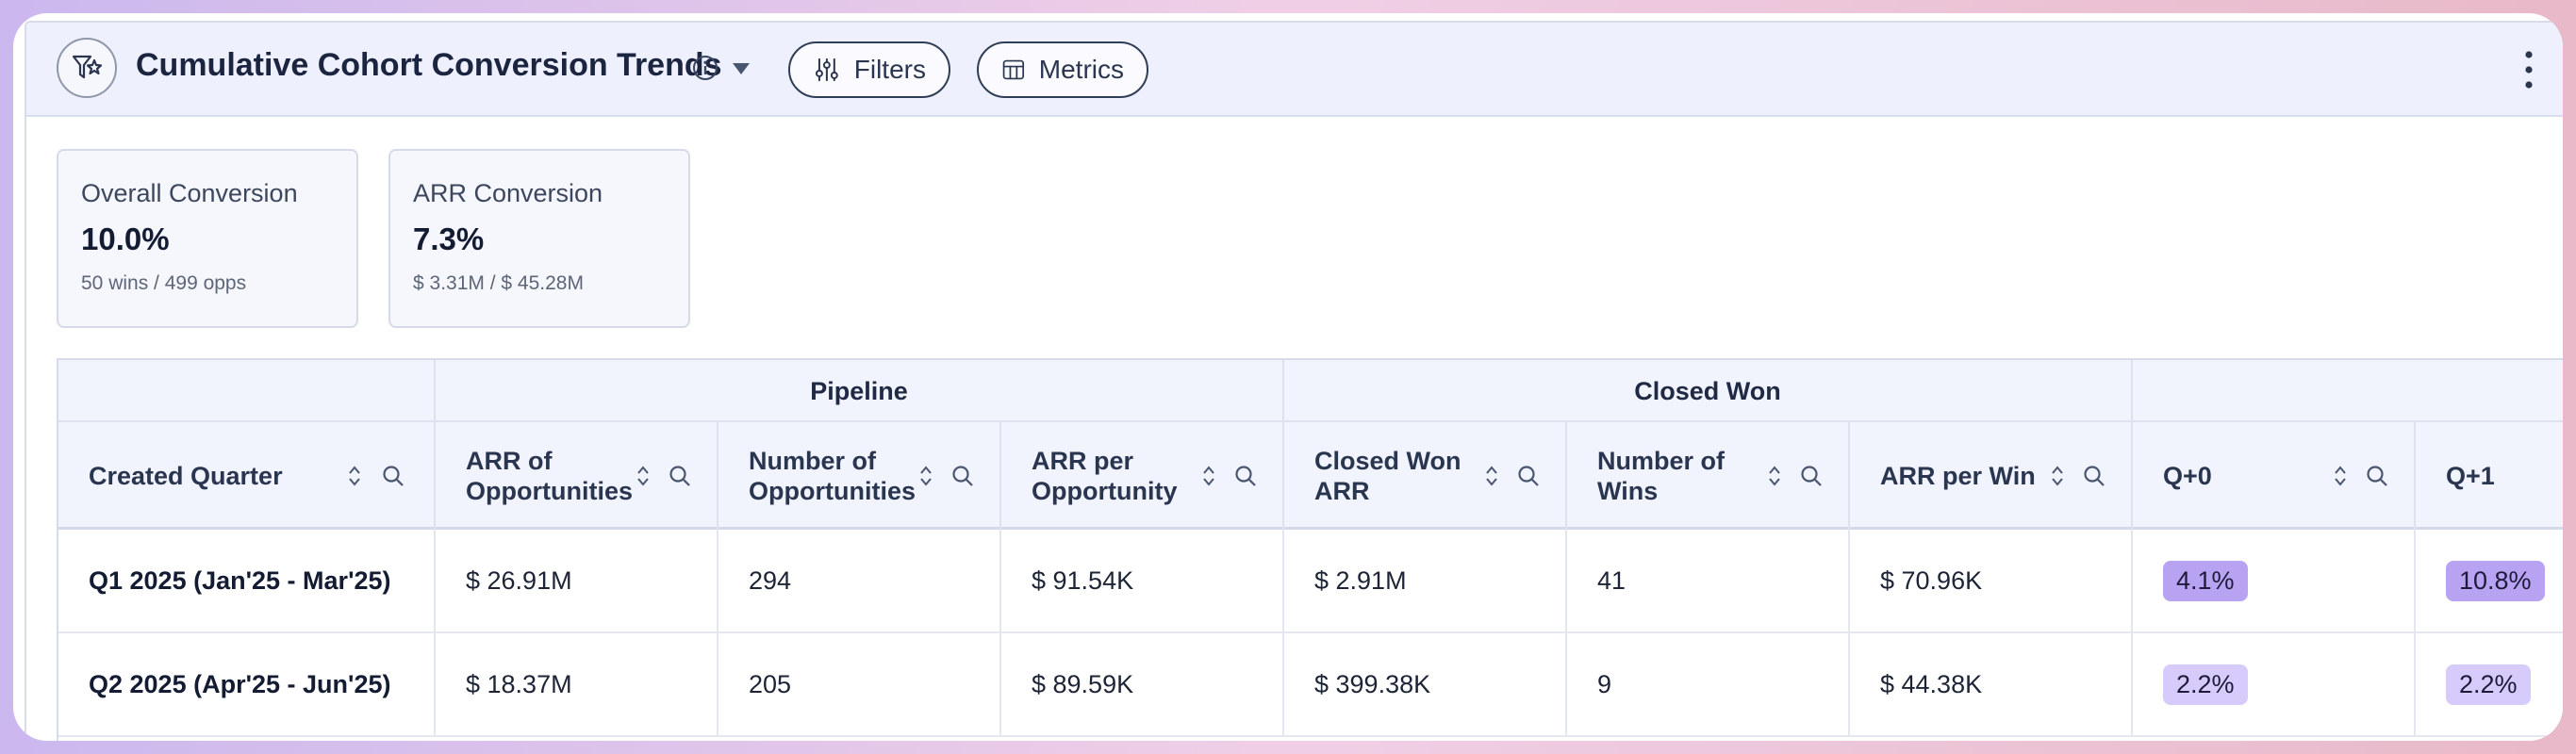 The width and height of the screenshot is (2576, 754). I want to click on cell-closed-won-arr: $ 399.38K, so click(1425, 684).